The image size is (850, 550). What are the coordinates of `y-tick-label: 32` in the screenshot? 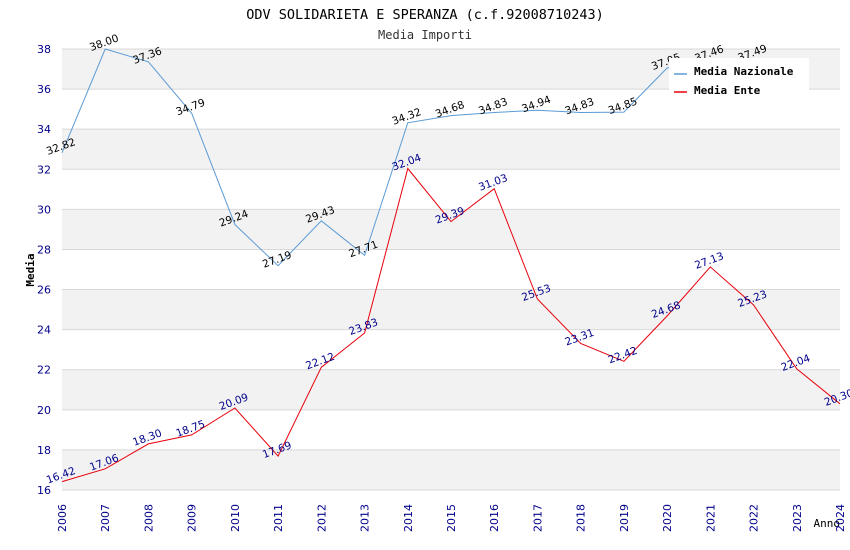 It's located at (44, 169).